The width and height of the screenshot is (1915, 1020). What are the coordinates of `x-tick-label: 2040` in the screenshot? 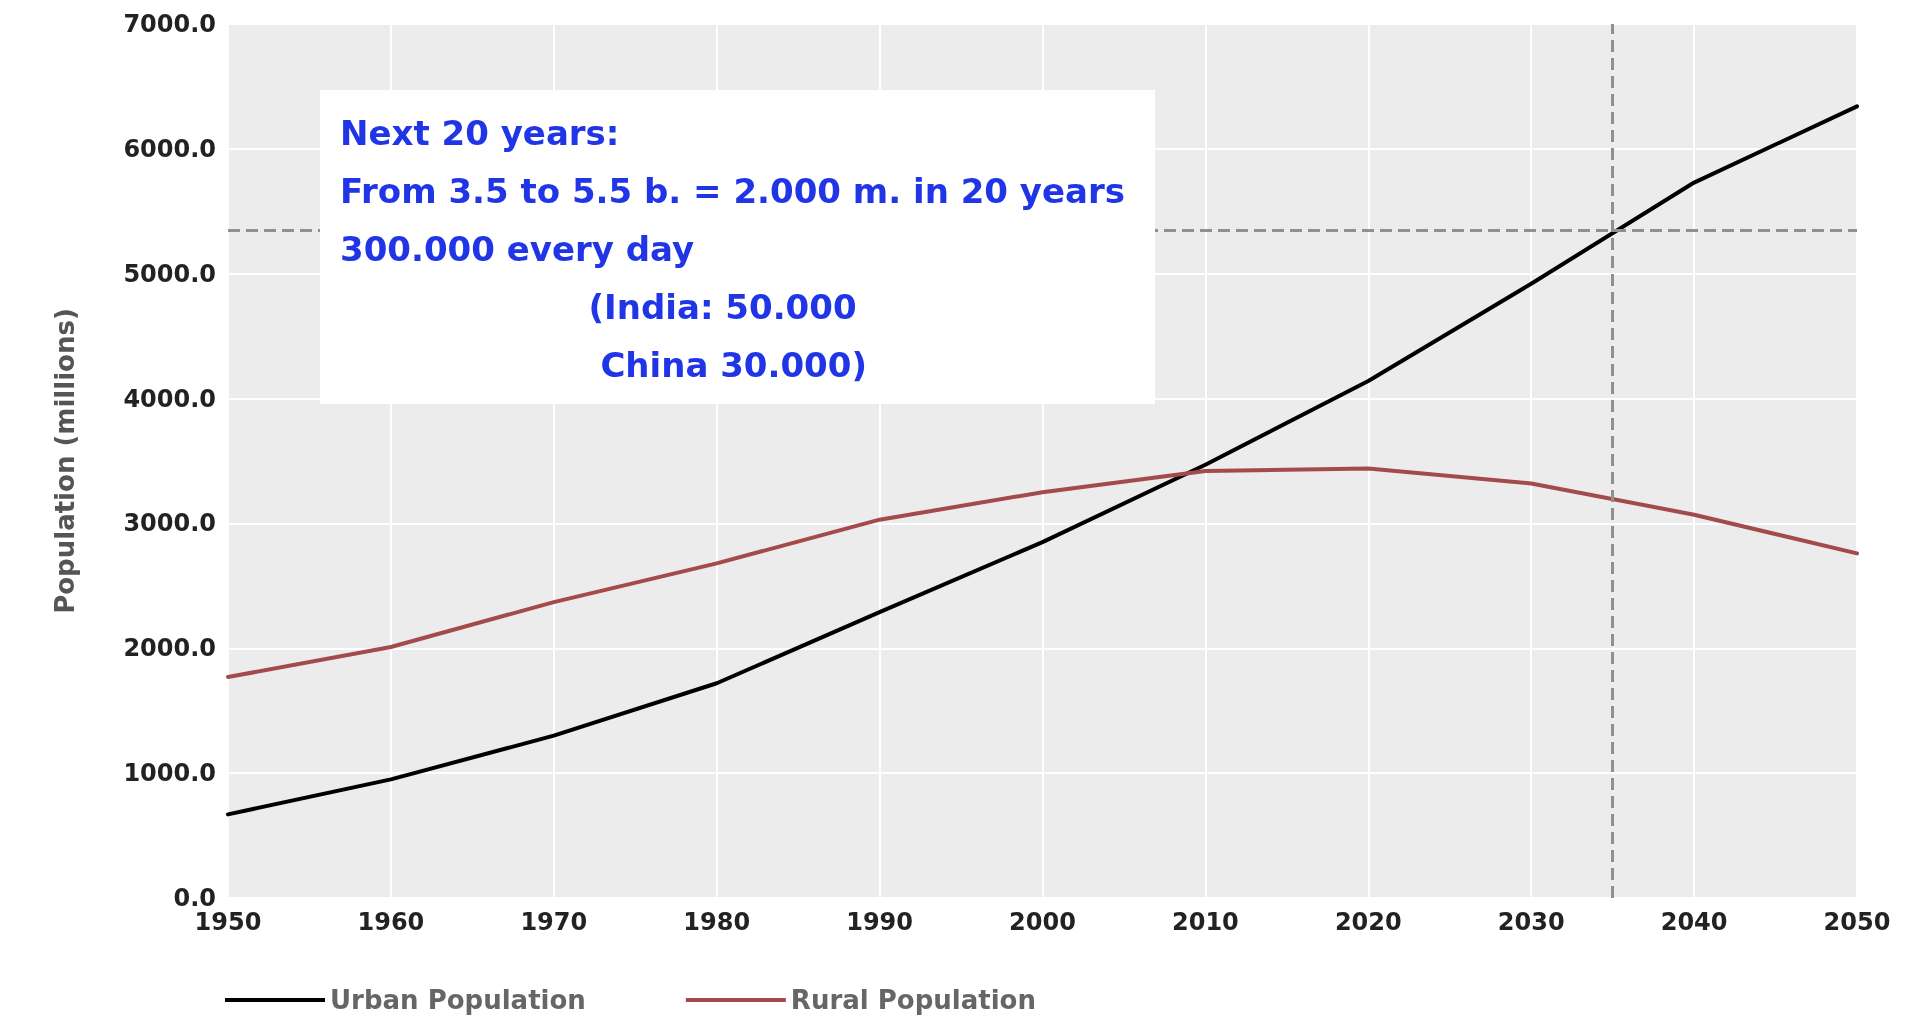 It's located at (1694, 922).